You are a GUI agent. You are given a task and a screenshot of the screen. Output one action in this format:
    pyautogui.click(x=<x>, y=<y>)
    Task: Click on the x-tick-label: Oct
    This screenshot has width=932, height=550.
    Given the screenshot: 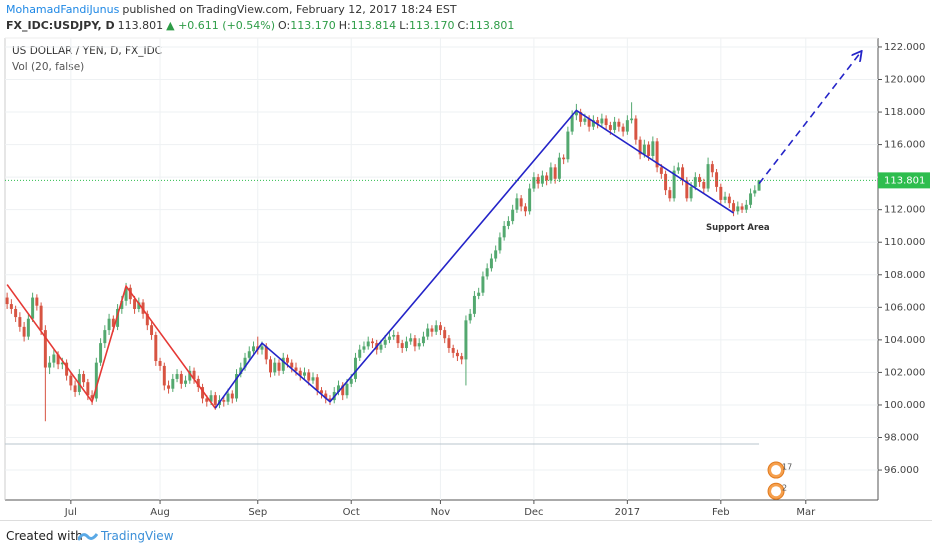 What is the action you would take?
    pyautogui.click(x=351, y=512)
    